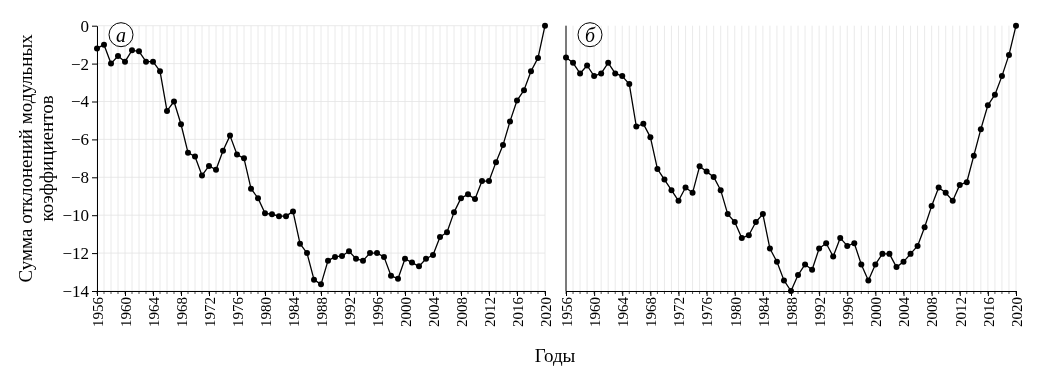 This screenshot has width=1045, height=371. I want to click on y-tick-label: −6, so click(79, 140).